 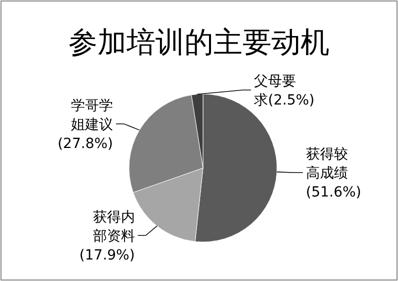 What do you see at coordinates (284, 91) in the screenshot?
I see `slice-label: 父母要求(2.5%)` at bounding box center [284, 91].